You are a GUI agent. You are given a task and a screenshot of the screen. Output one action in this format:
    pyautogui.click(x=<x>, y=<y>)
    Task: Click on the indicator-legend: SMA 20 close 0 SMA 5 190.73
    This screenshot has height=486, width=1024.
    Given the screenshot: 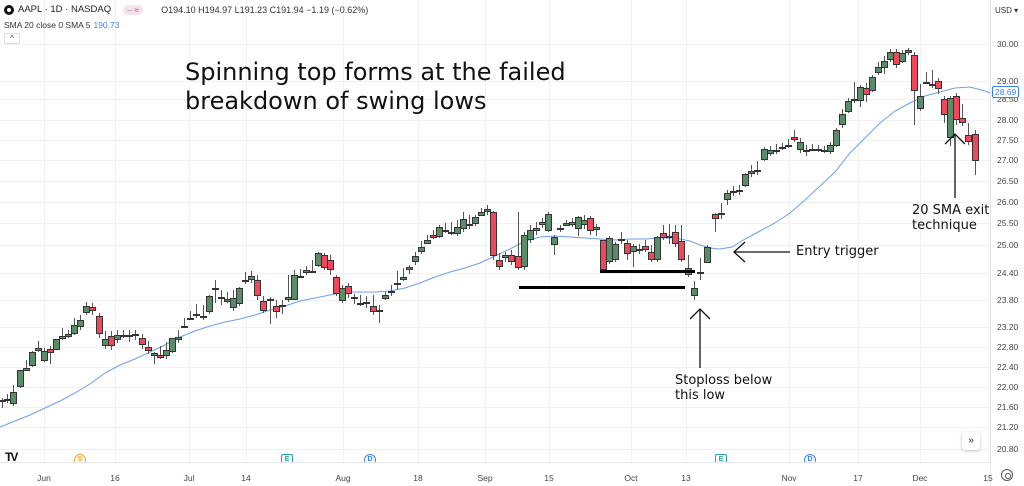 What is the action you would take?
    pyautogui.click(x=61, y=25)
    